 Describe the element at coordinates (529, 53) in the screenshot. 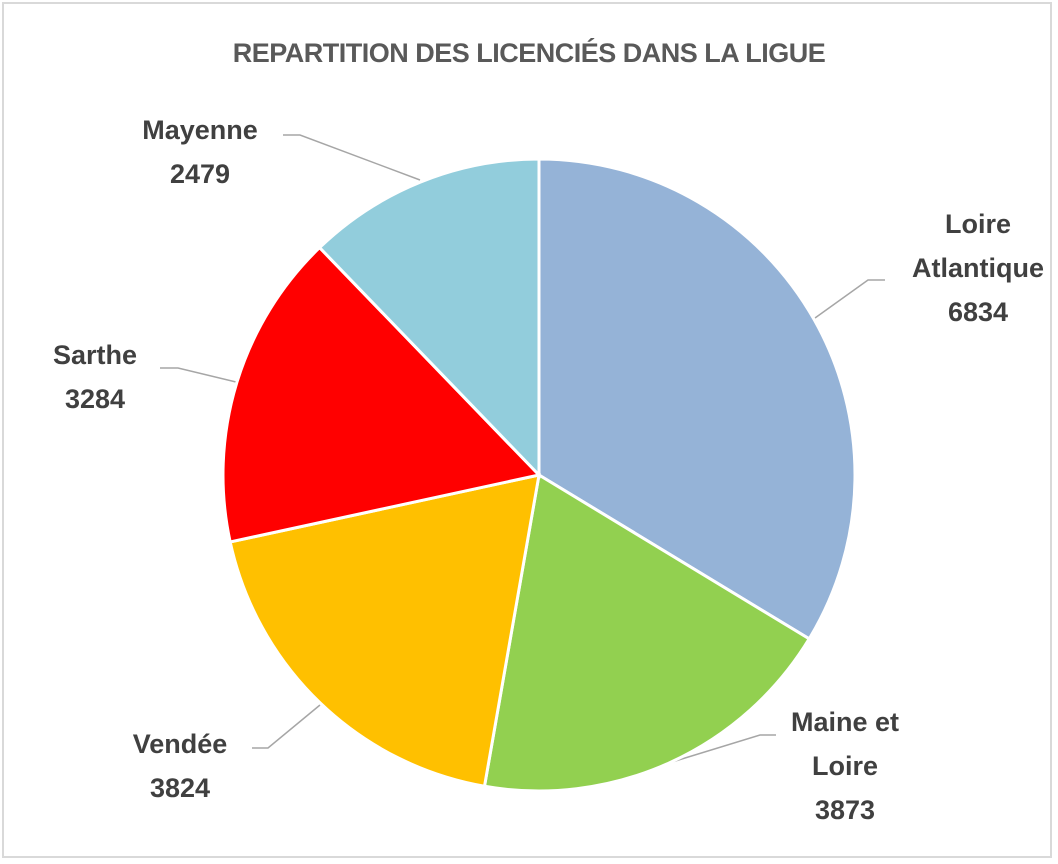

I see `chart-title: REPARTITION DES LICENCIÉS DANS LA LIGUE` at that location.